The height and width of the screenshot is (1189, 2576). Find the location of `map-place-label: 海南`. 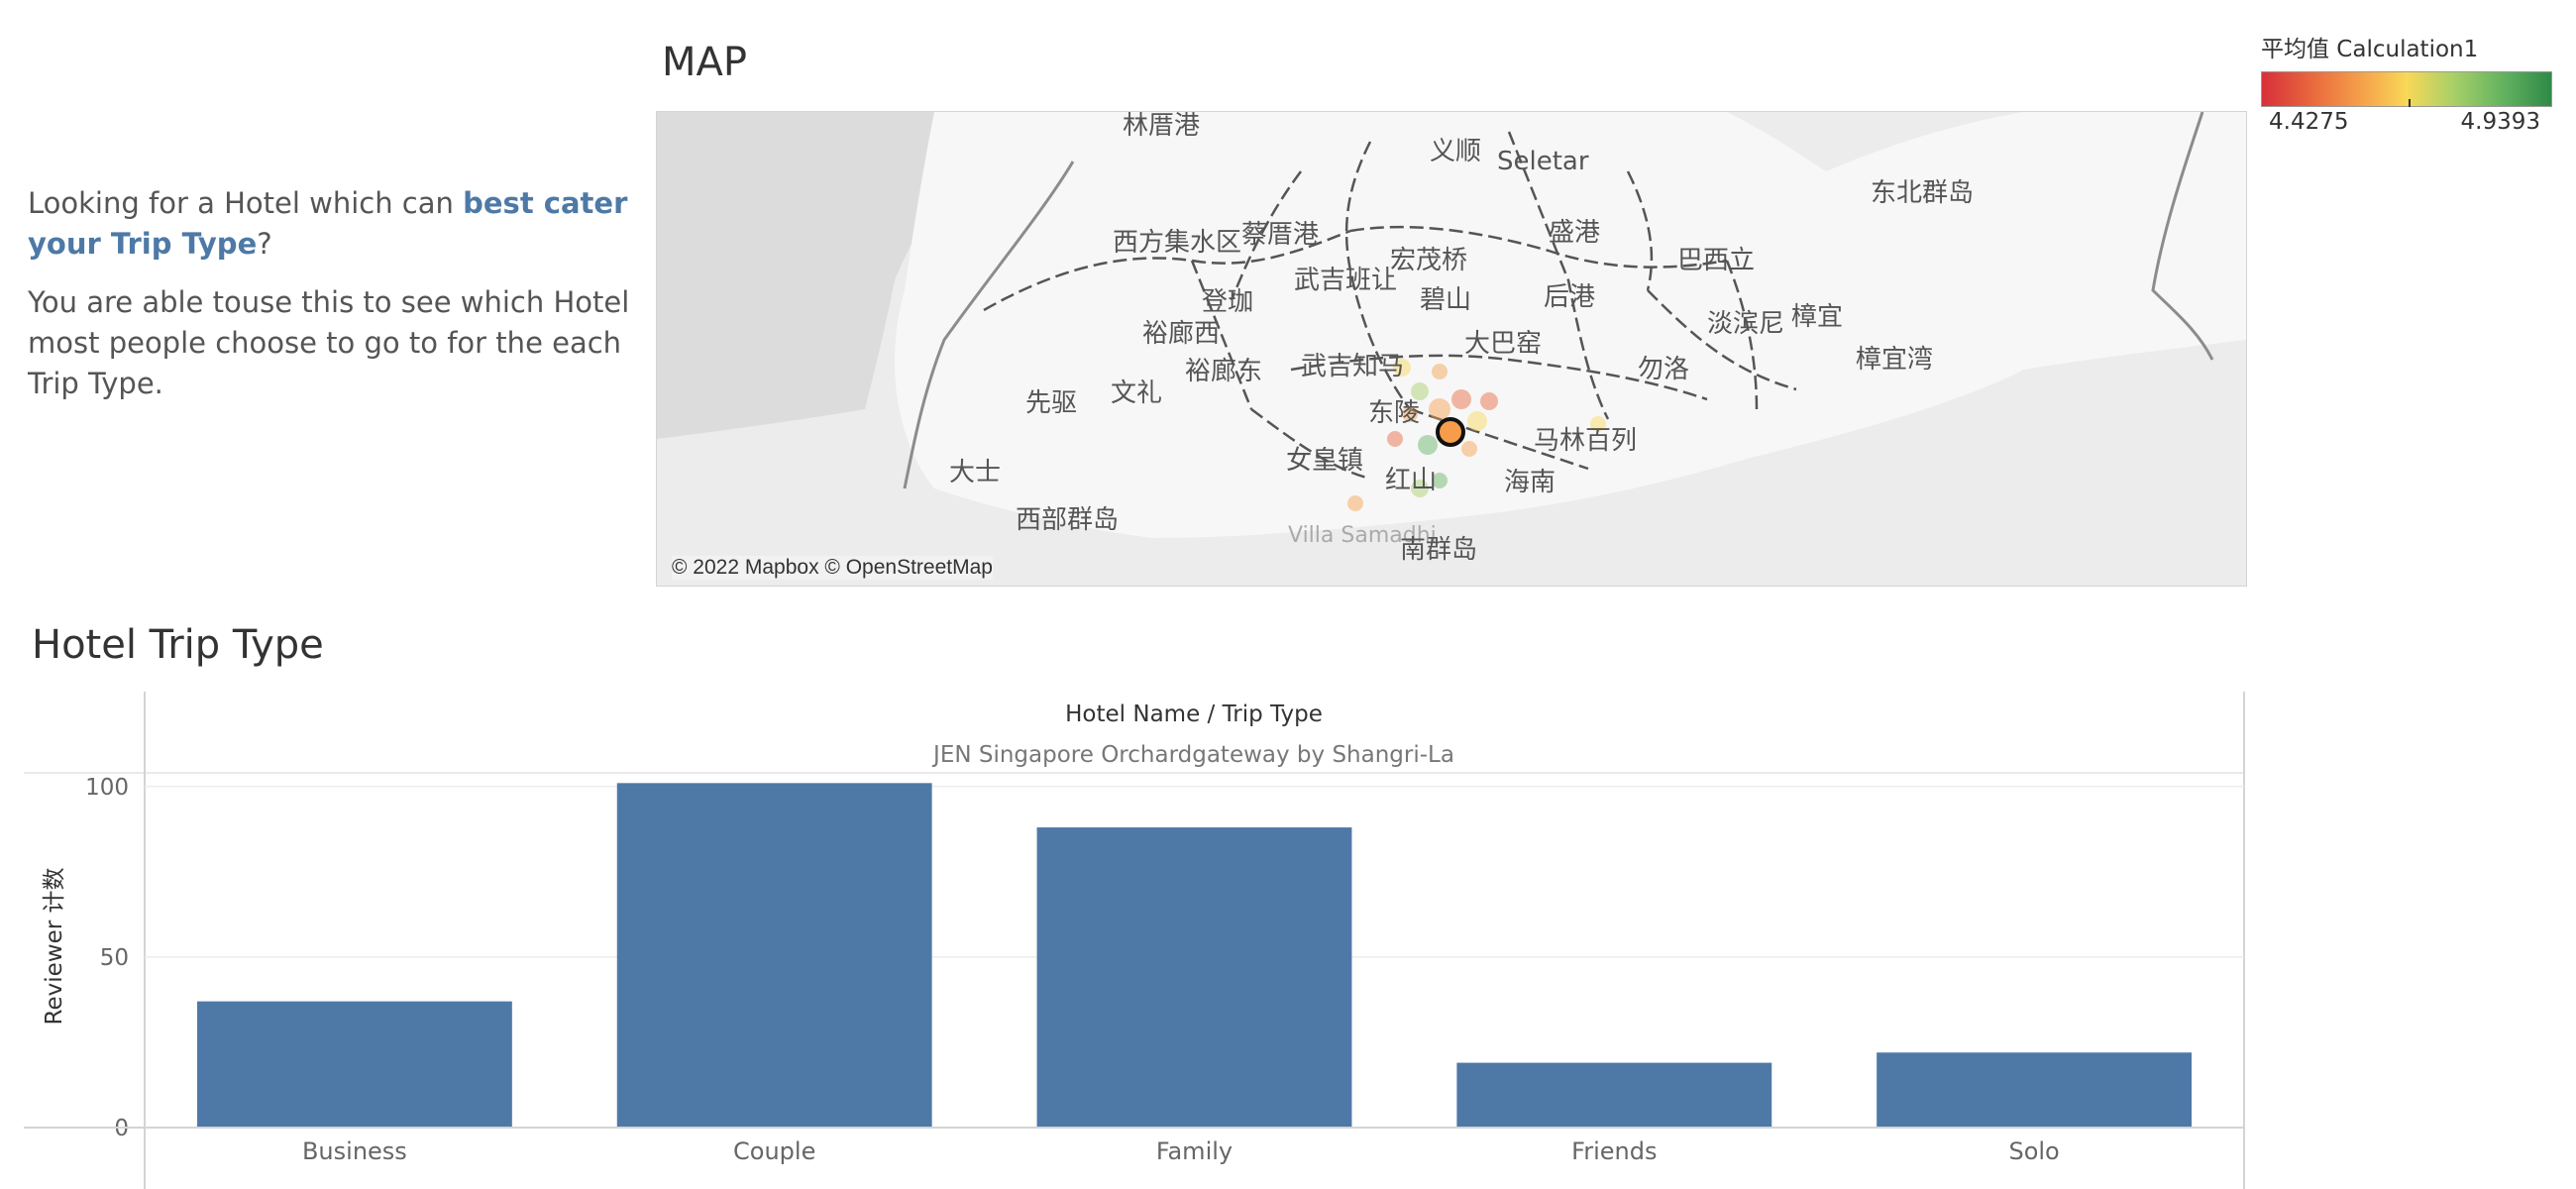

map-place-label: 海南 is located at coordinates (1530, 483).